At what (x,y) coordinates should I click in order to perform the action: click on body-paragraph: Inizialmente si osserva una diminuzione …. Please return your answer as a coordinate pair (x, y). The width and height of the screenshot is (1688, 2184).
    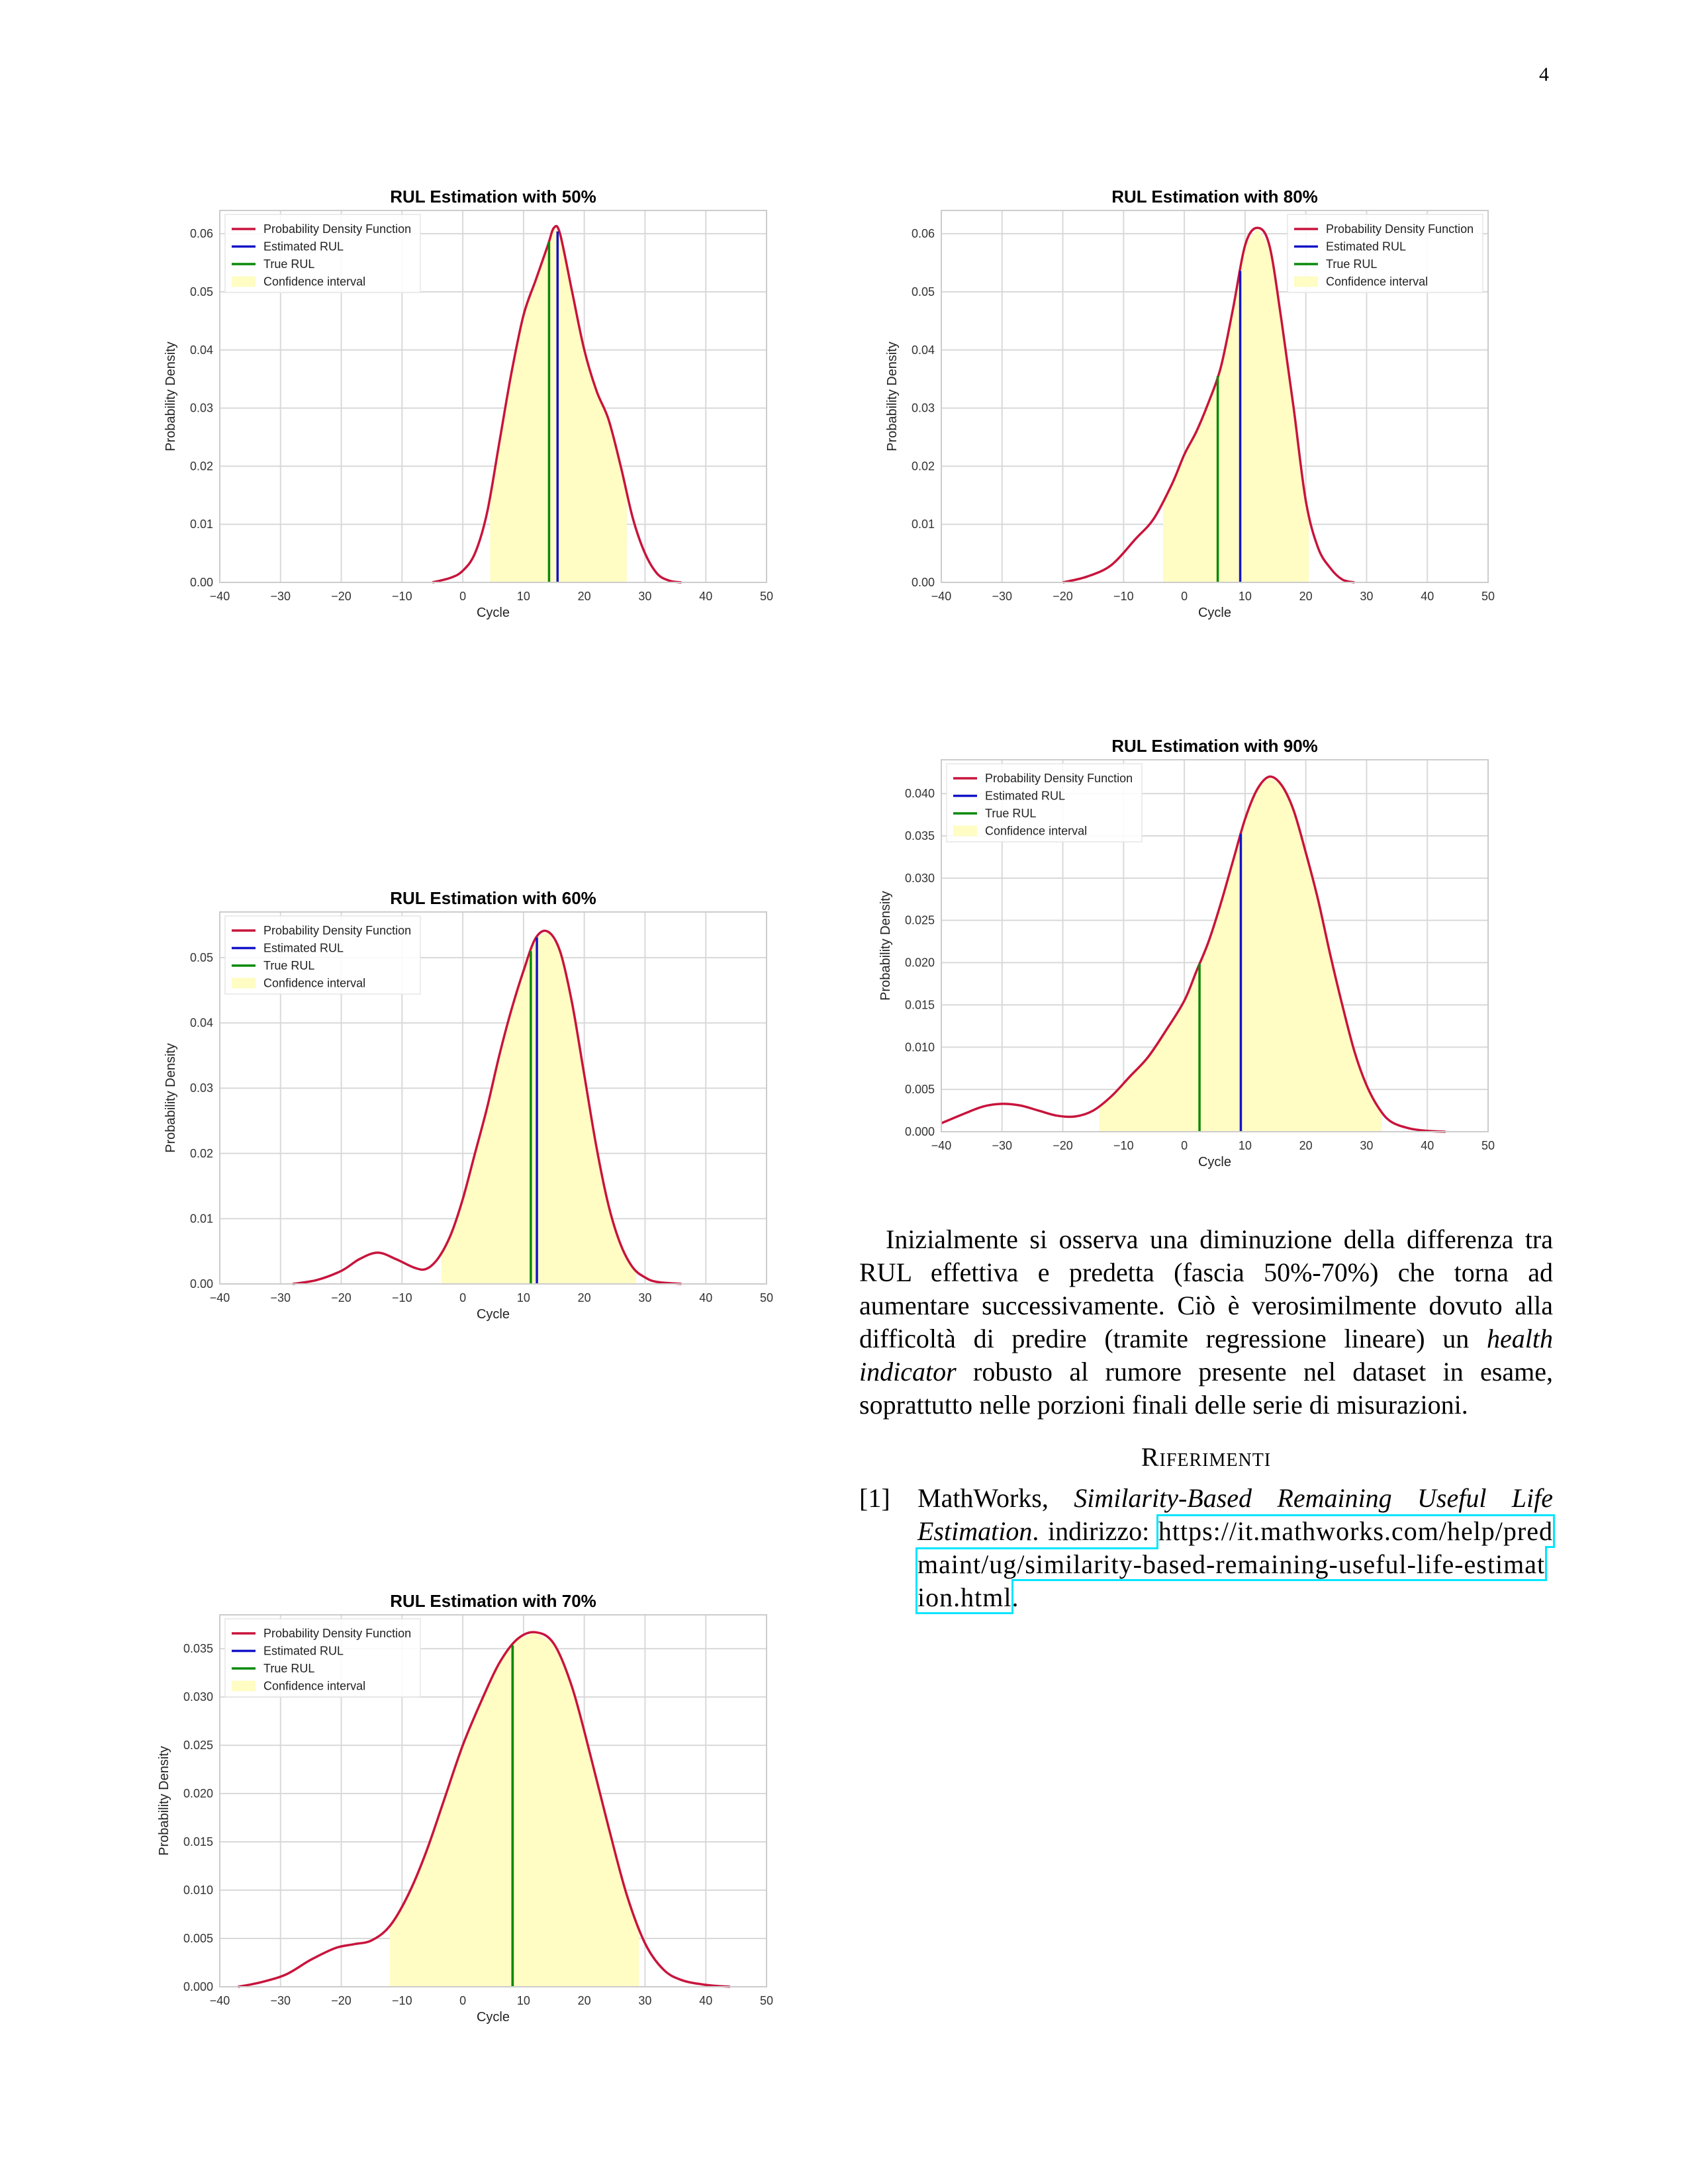
    Looking at the image, I should click on (1206, 1322).